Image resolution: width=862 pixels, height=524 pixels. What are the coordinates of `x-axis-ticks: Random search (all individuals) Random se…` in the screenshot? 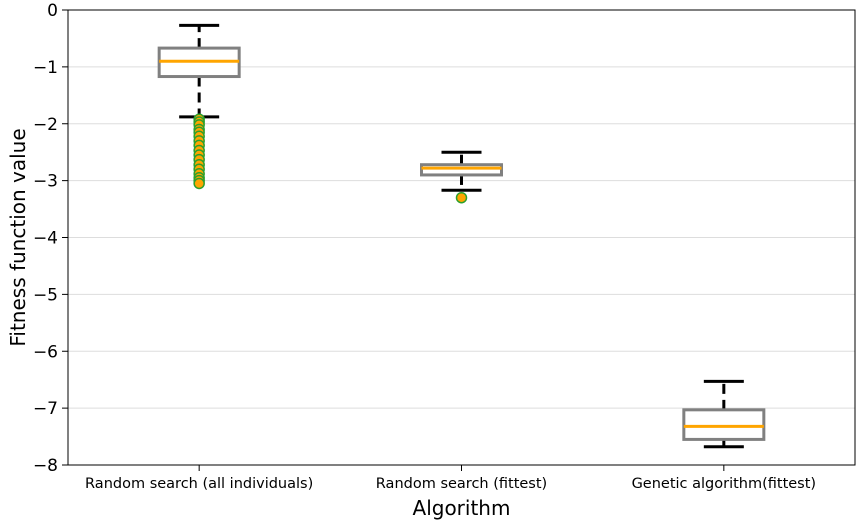 It's located at (450, 478).